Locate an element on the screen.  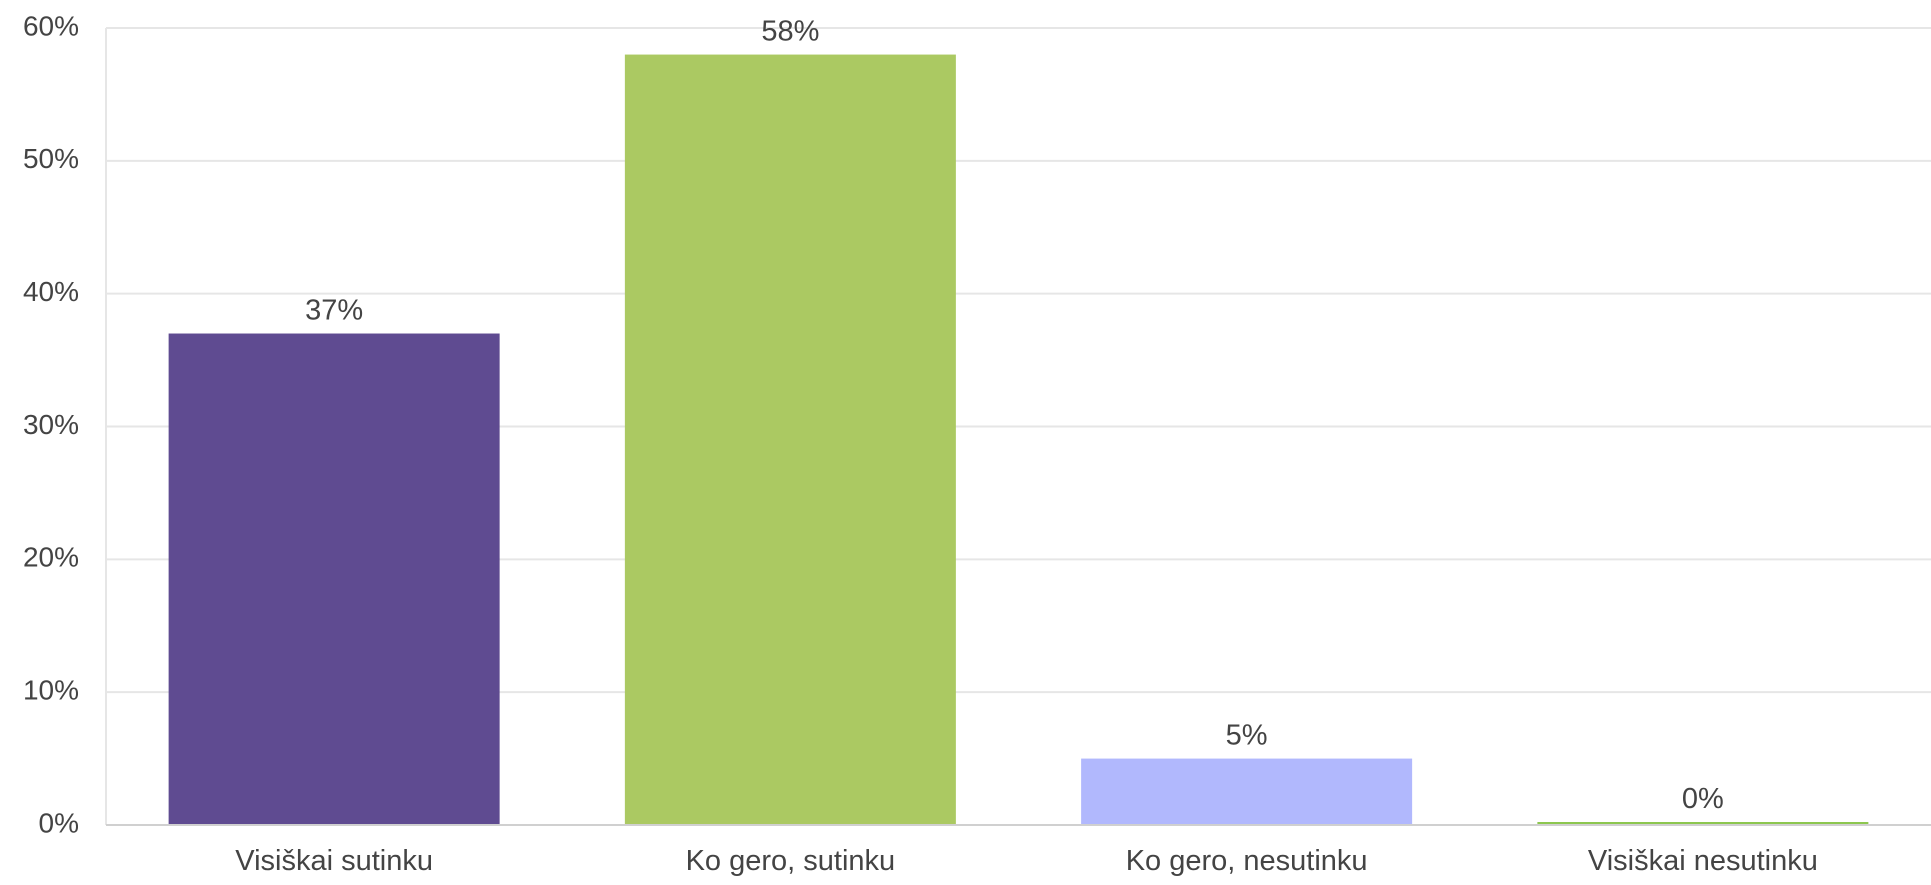
data-label: 58% is located at coordinates (790, 32).